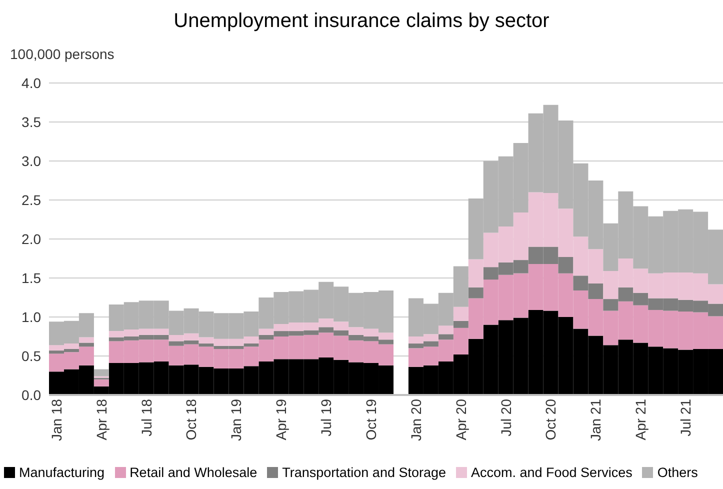 Image resolution: width=723 pixels, height=489 pixels. I want to click on x-tick-label: Apr 20, so click(460, 419).